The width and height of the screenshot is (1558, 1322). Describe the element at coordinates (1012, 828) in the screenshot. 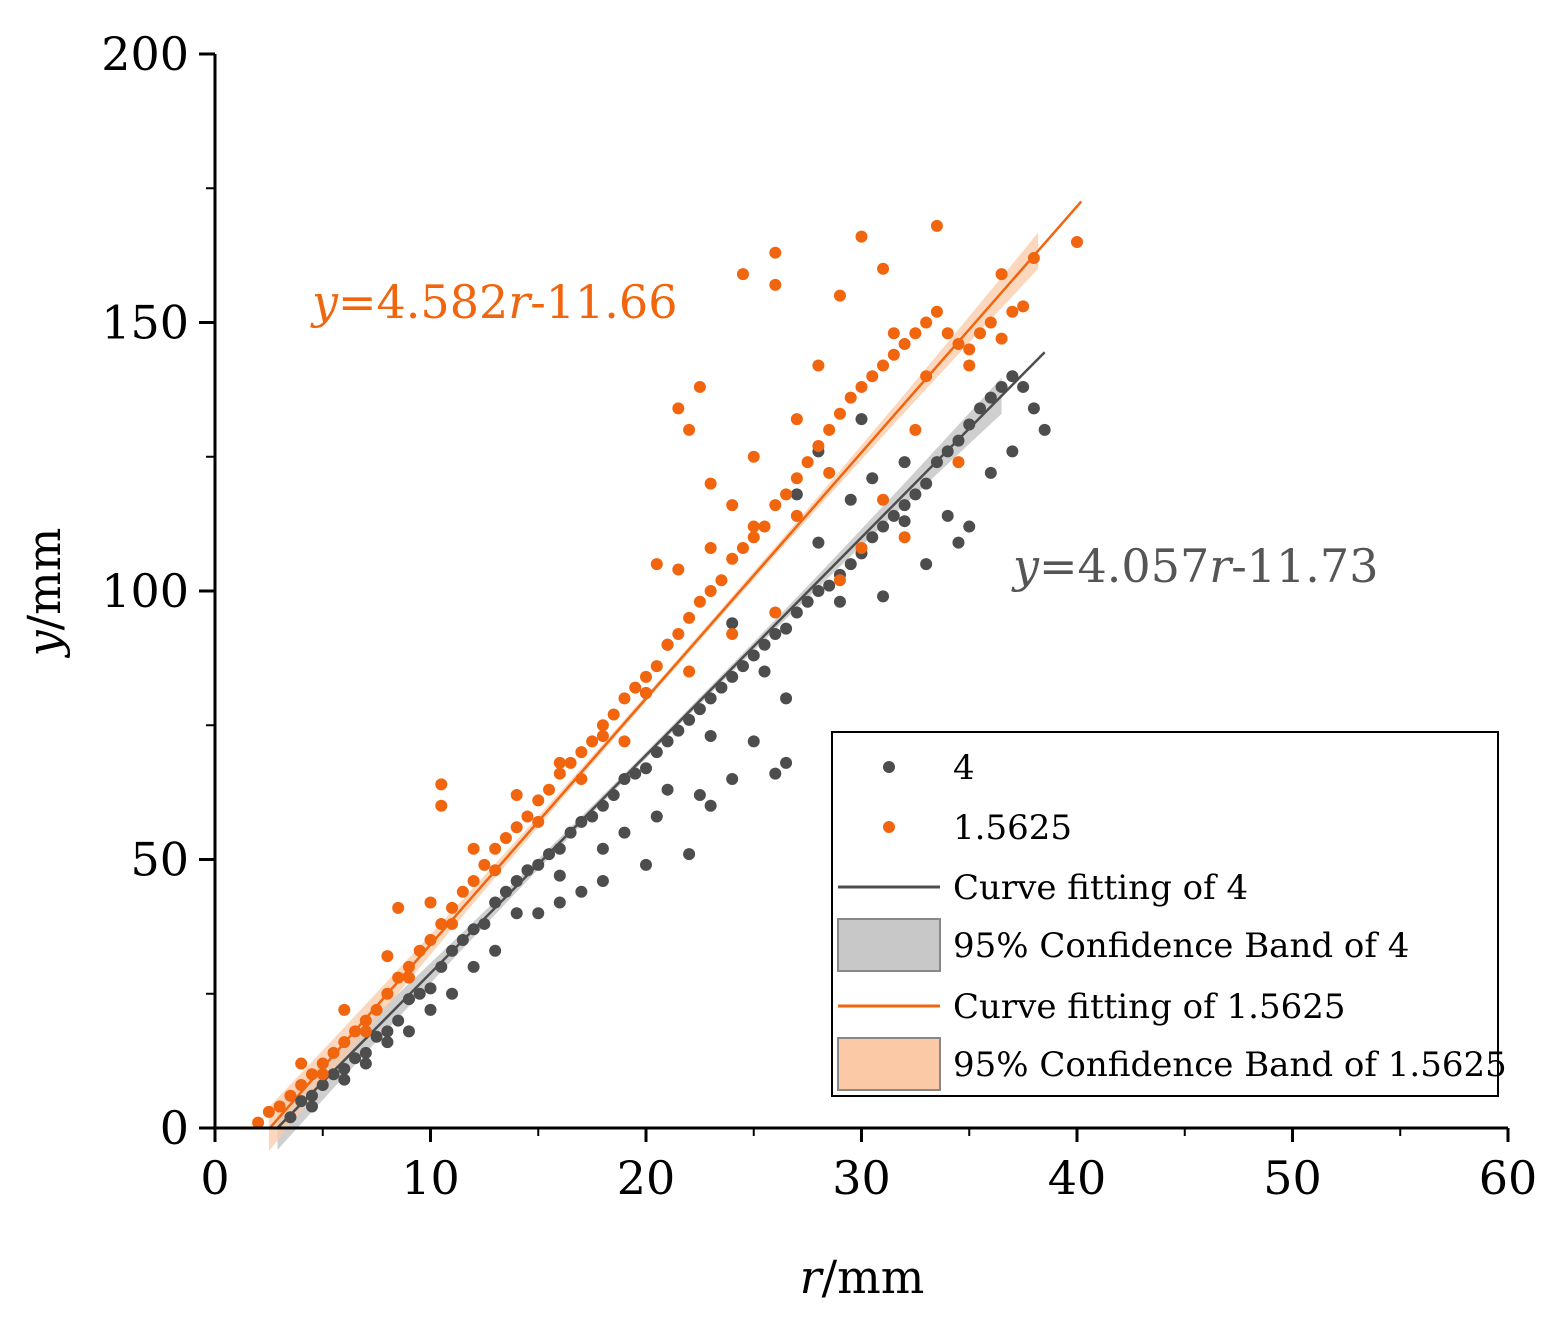

I see `legend-label: 1.5625` at that location.